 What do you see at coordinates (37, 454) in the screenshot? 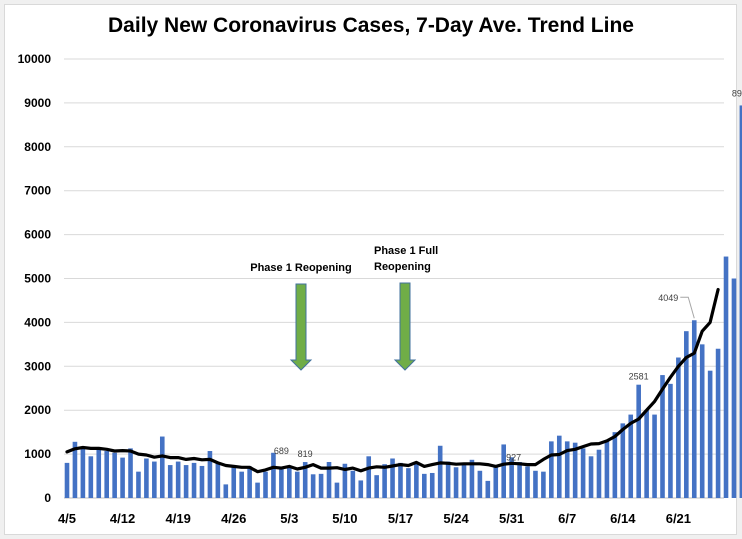
I see `y-tick-label: 1000` at bounding box center [37, 454].